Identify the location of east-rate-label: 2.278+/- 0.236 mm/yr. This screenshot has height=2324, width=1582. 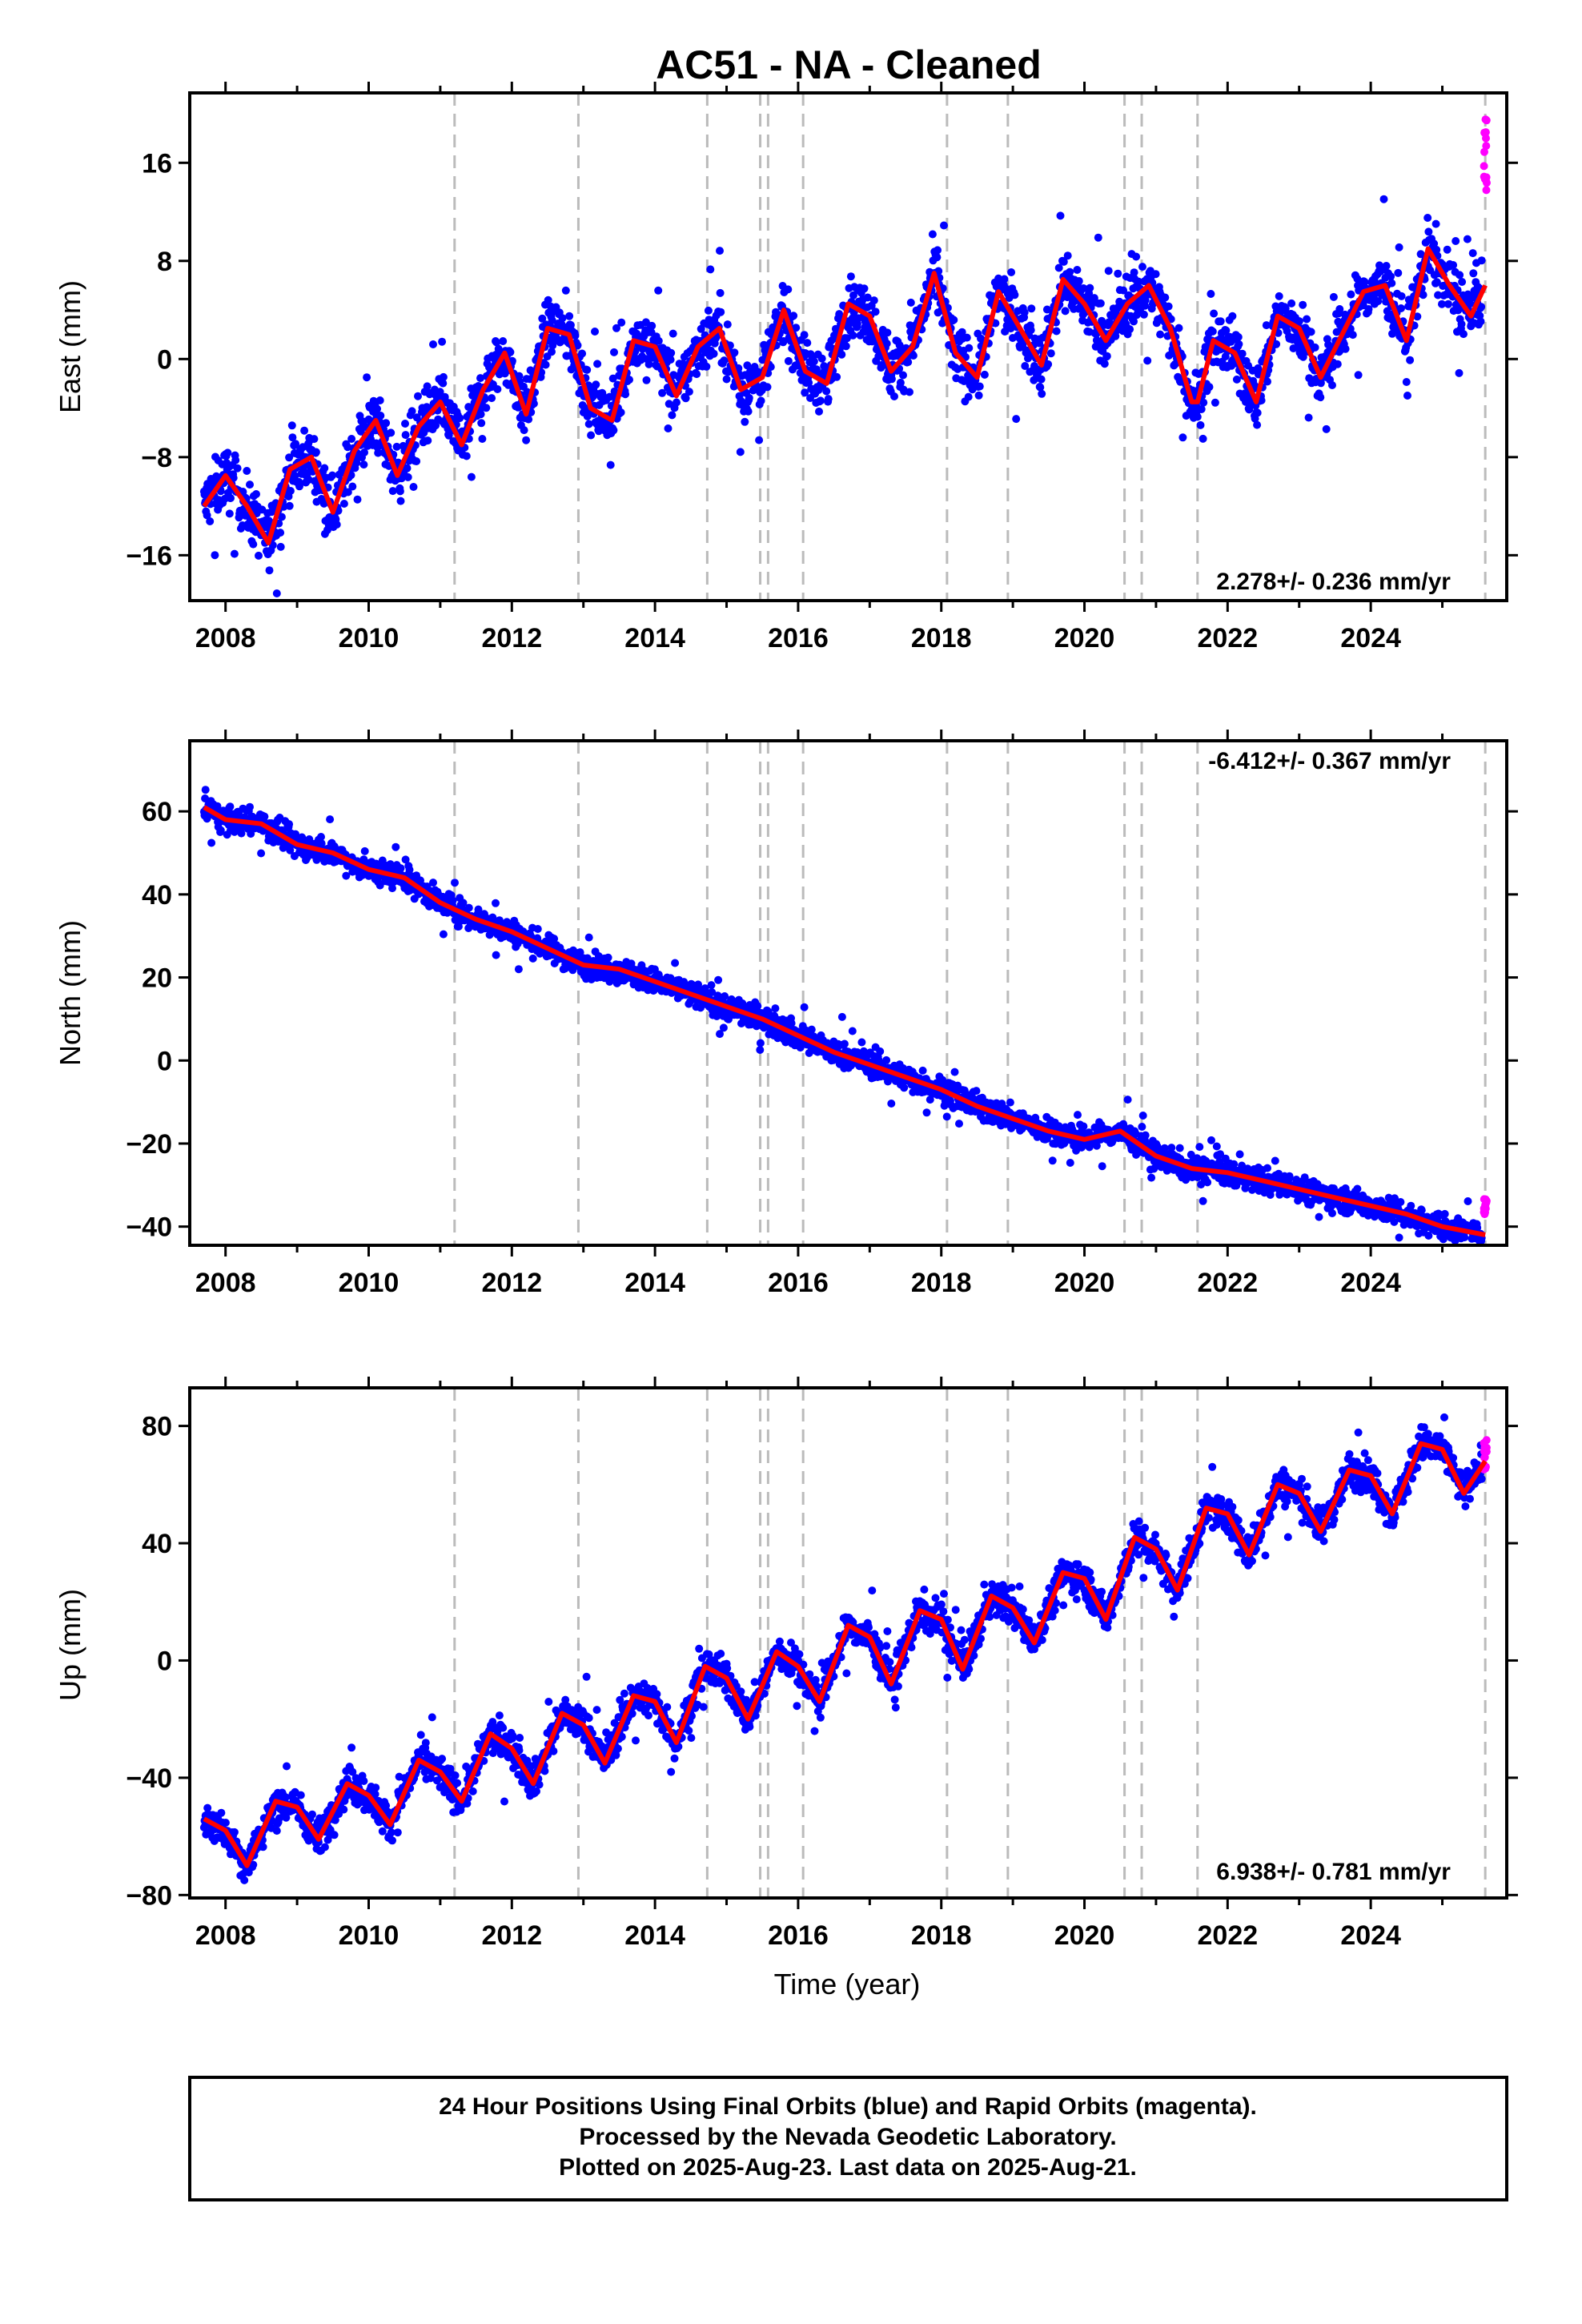
(1333, 582).